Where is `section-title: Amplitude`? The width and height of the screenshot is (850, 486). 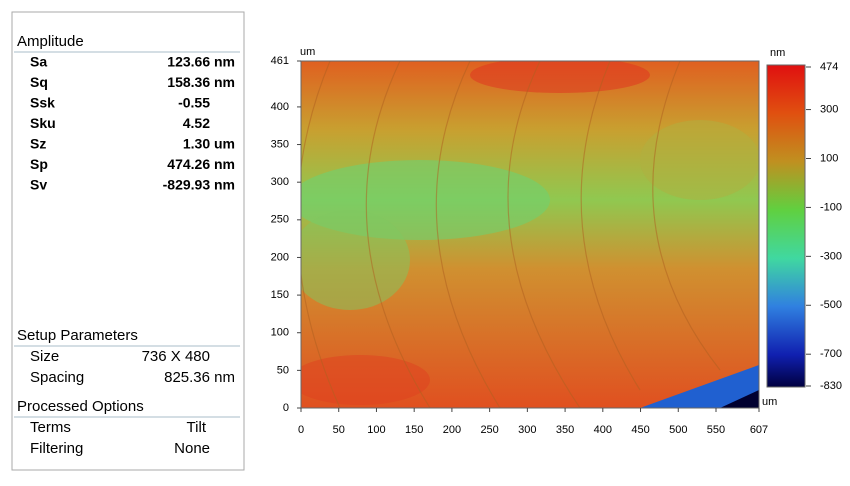 section-title: Amplitude is located at coordinates (50, 41).